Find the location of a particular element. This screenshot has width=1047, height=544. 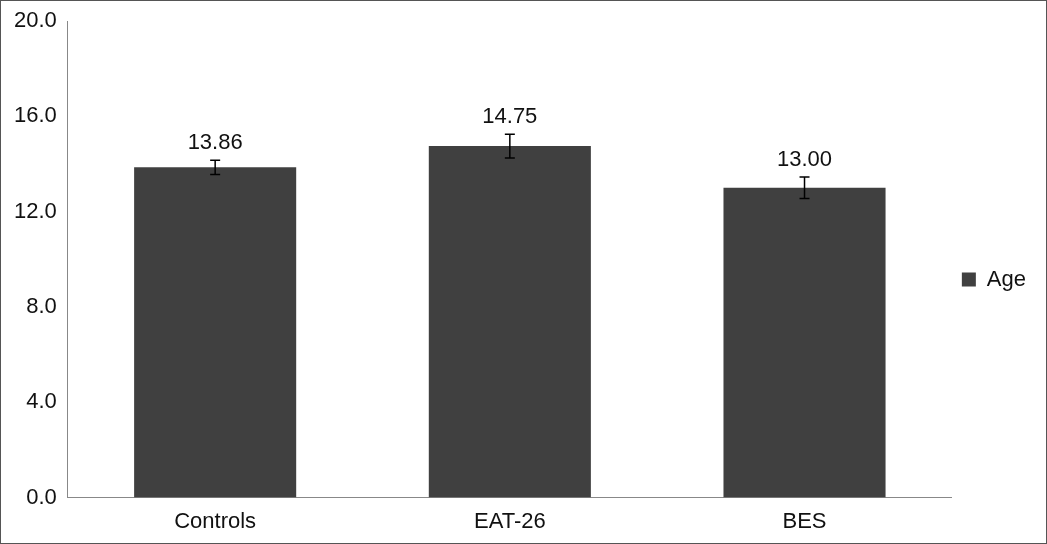

legend-label: Age is located at coordinates (1006, 278).